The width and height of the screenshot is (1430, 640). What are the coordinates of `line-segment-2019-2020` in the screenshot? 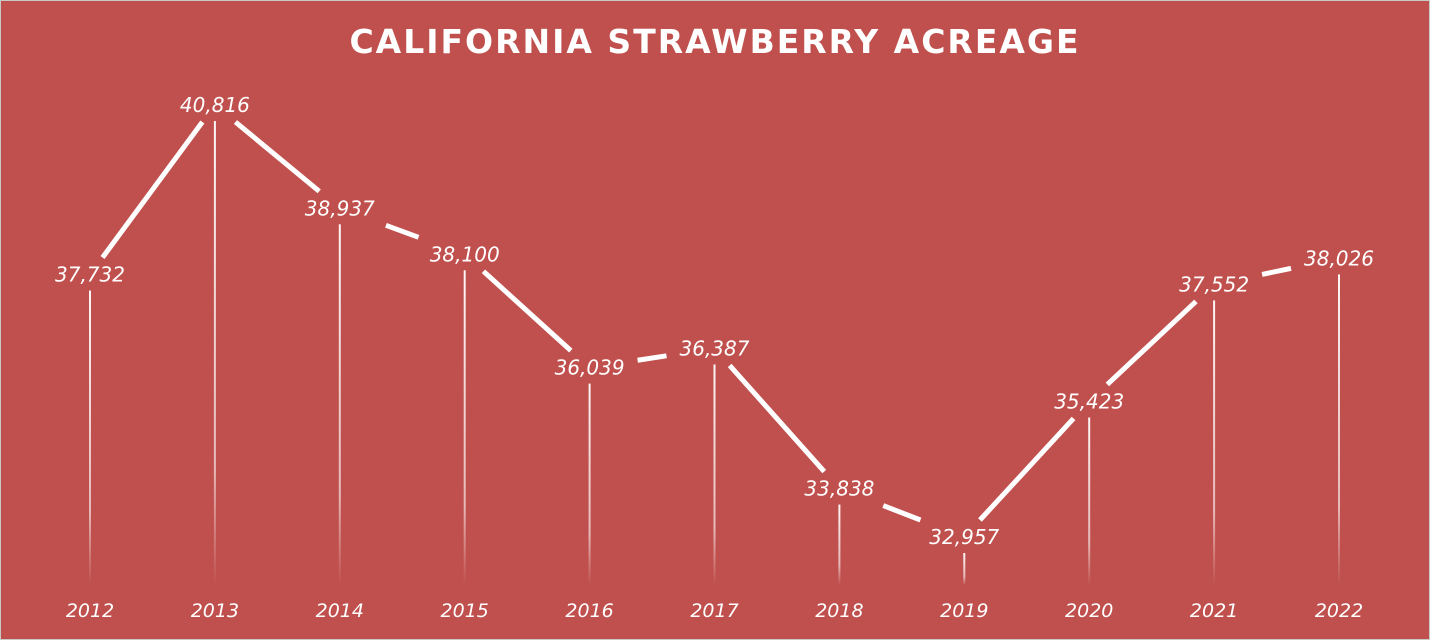 It's located at (1027, 469).